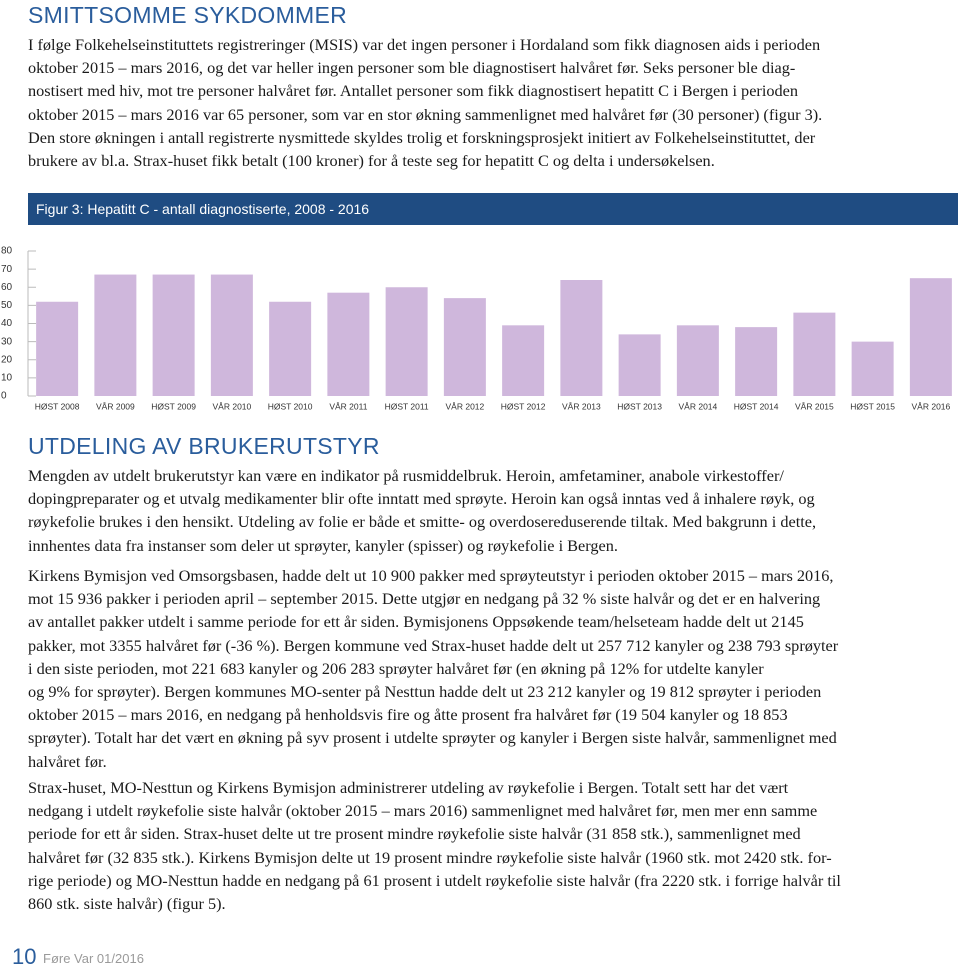  Describe the element at coordinates (7, 341) in the screenshot. I see `y-tick-label: 30` at that location.